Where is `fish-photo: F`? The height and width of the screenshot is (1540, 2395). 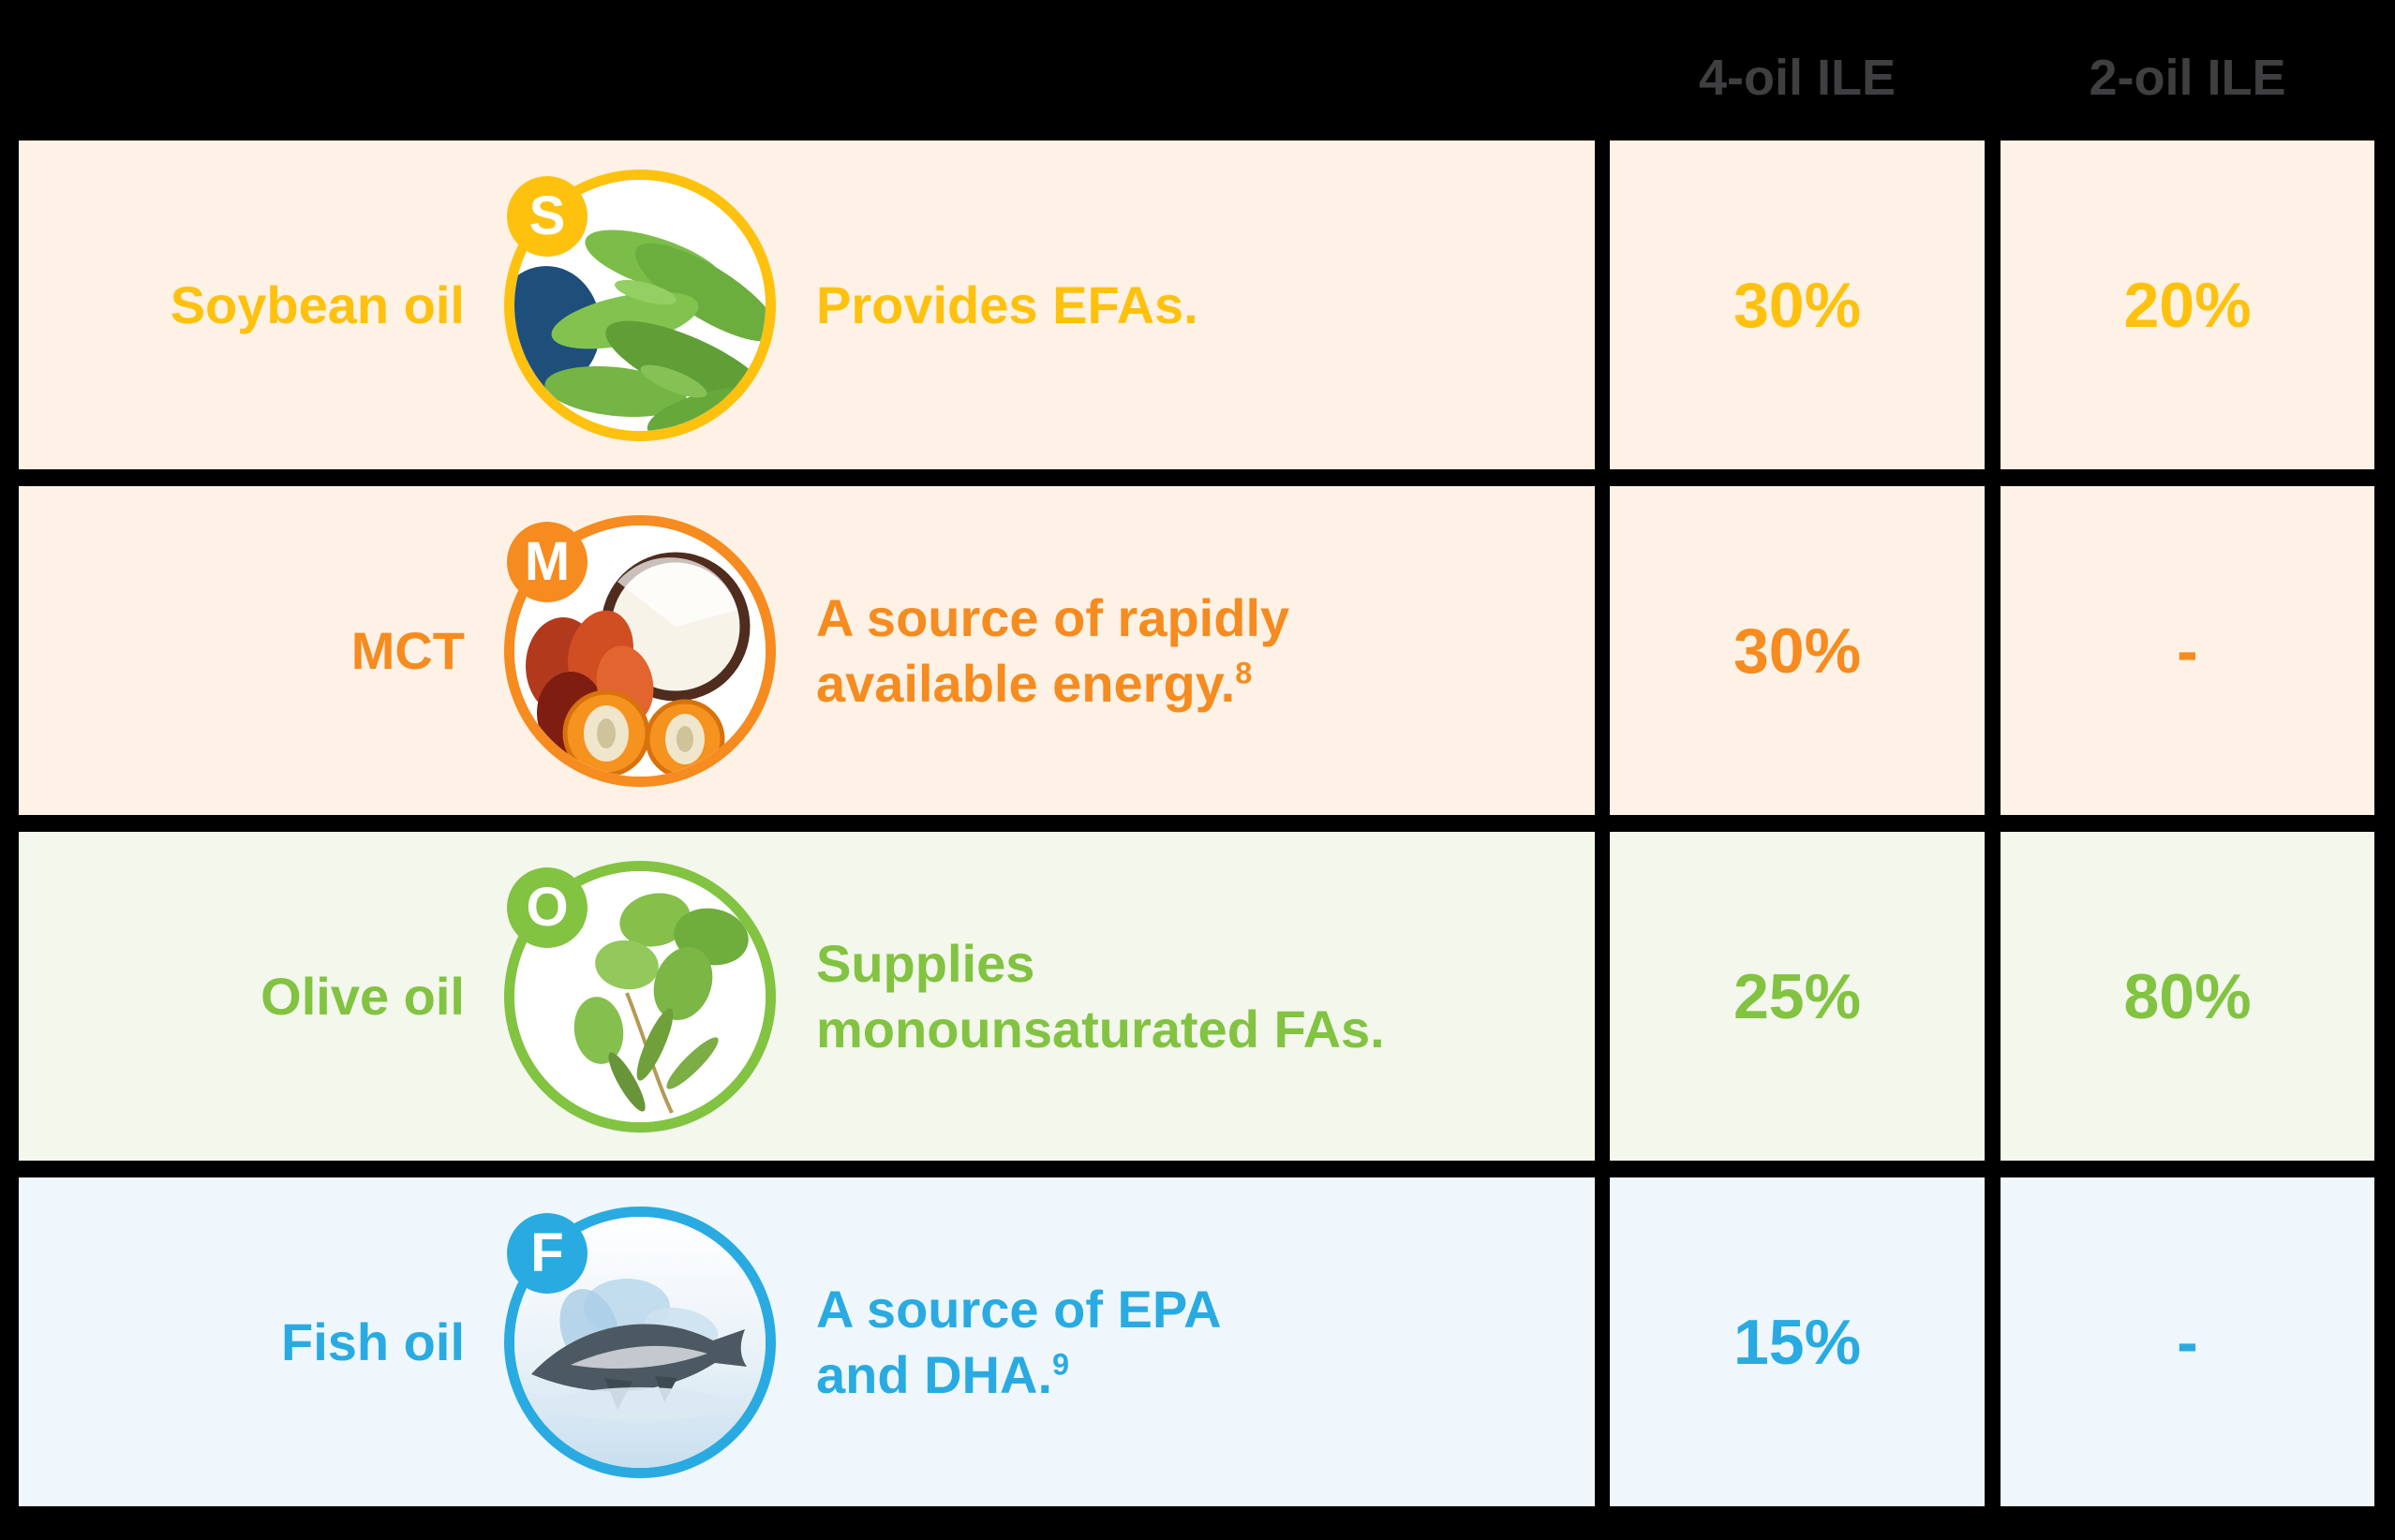
fish-photo: F is located at coordinates (640, 1342).